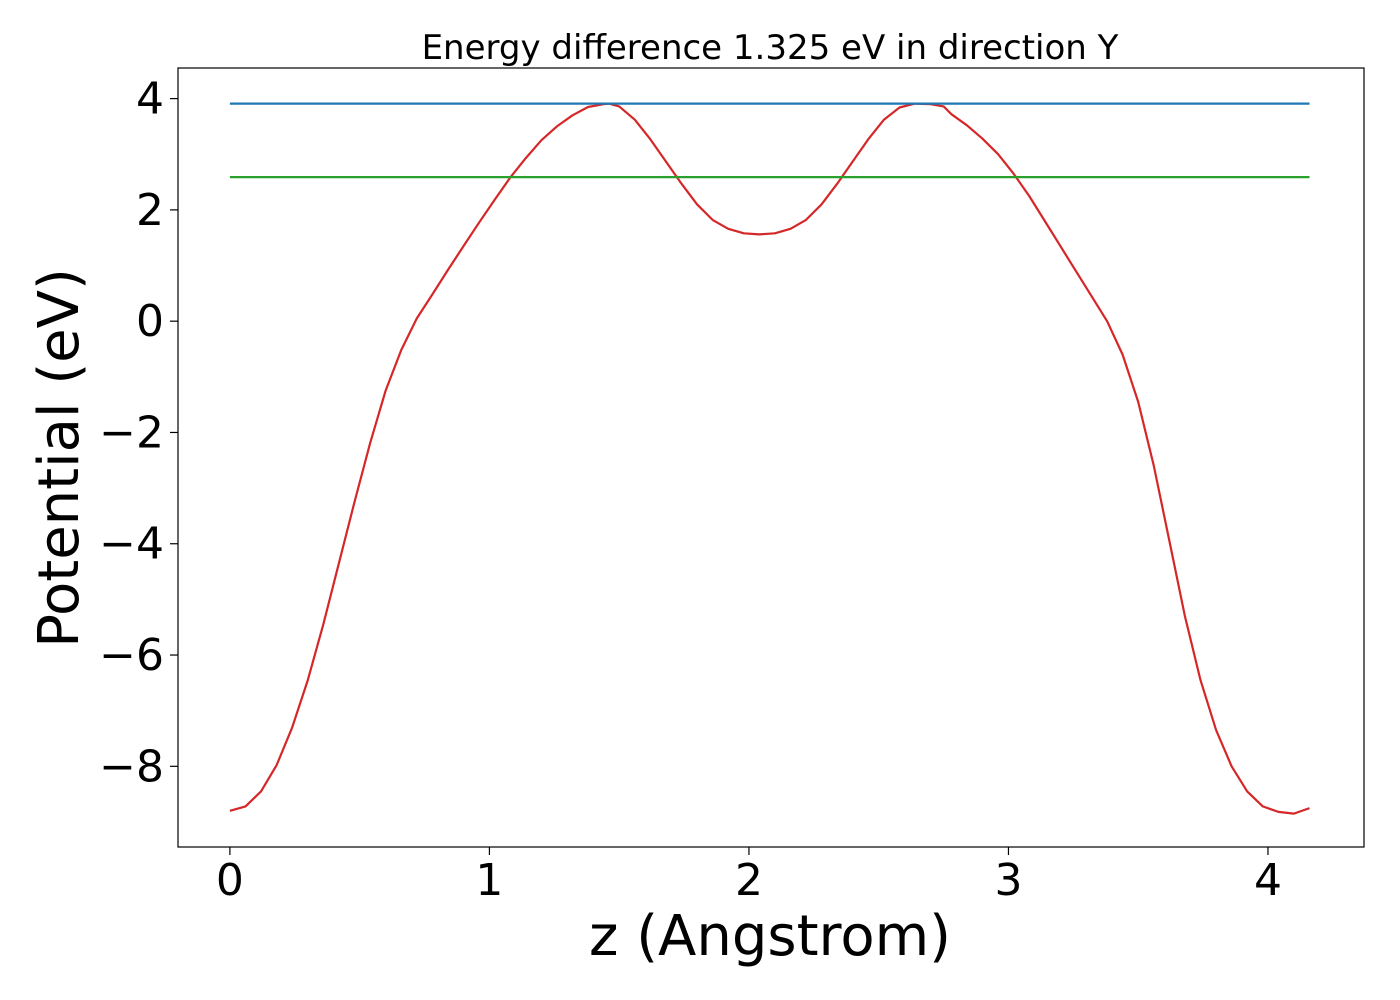 The height and width of the screenshot is (1000, 1400). I want to click on y-tick-label-0: −8, so click(131, 766).